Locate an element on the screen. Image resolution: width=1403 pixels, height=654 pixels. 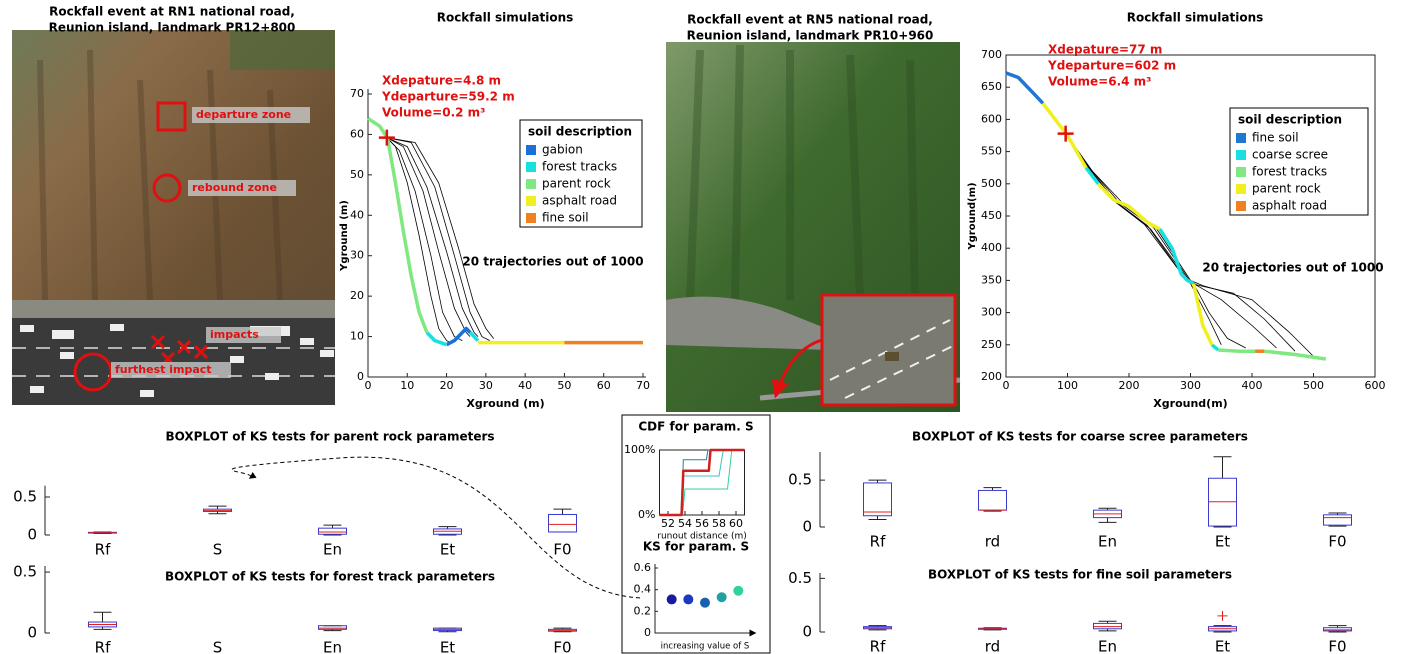
photo-rn5 is located at coordinates (813, 227).